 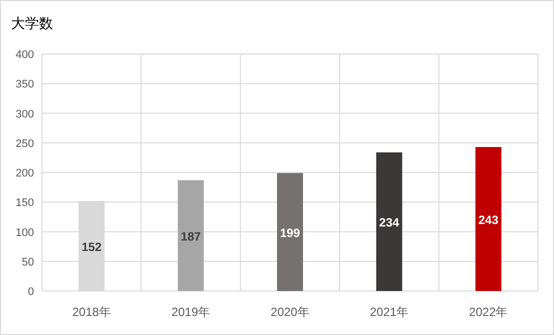 I want to click on y-tick-label: 200, so click(x=25, y=174).